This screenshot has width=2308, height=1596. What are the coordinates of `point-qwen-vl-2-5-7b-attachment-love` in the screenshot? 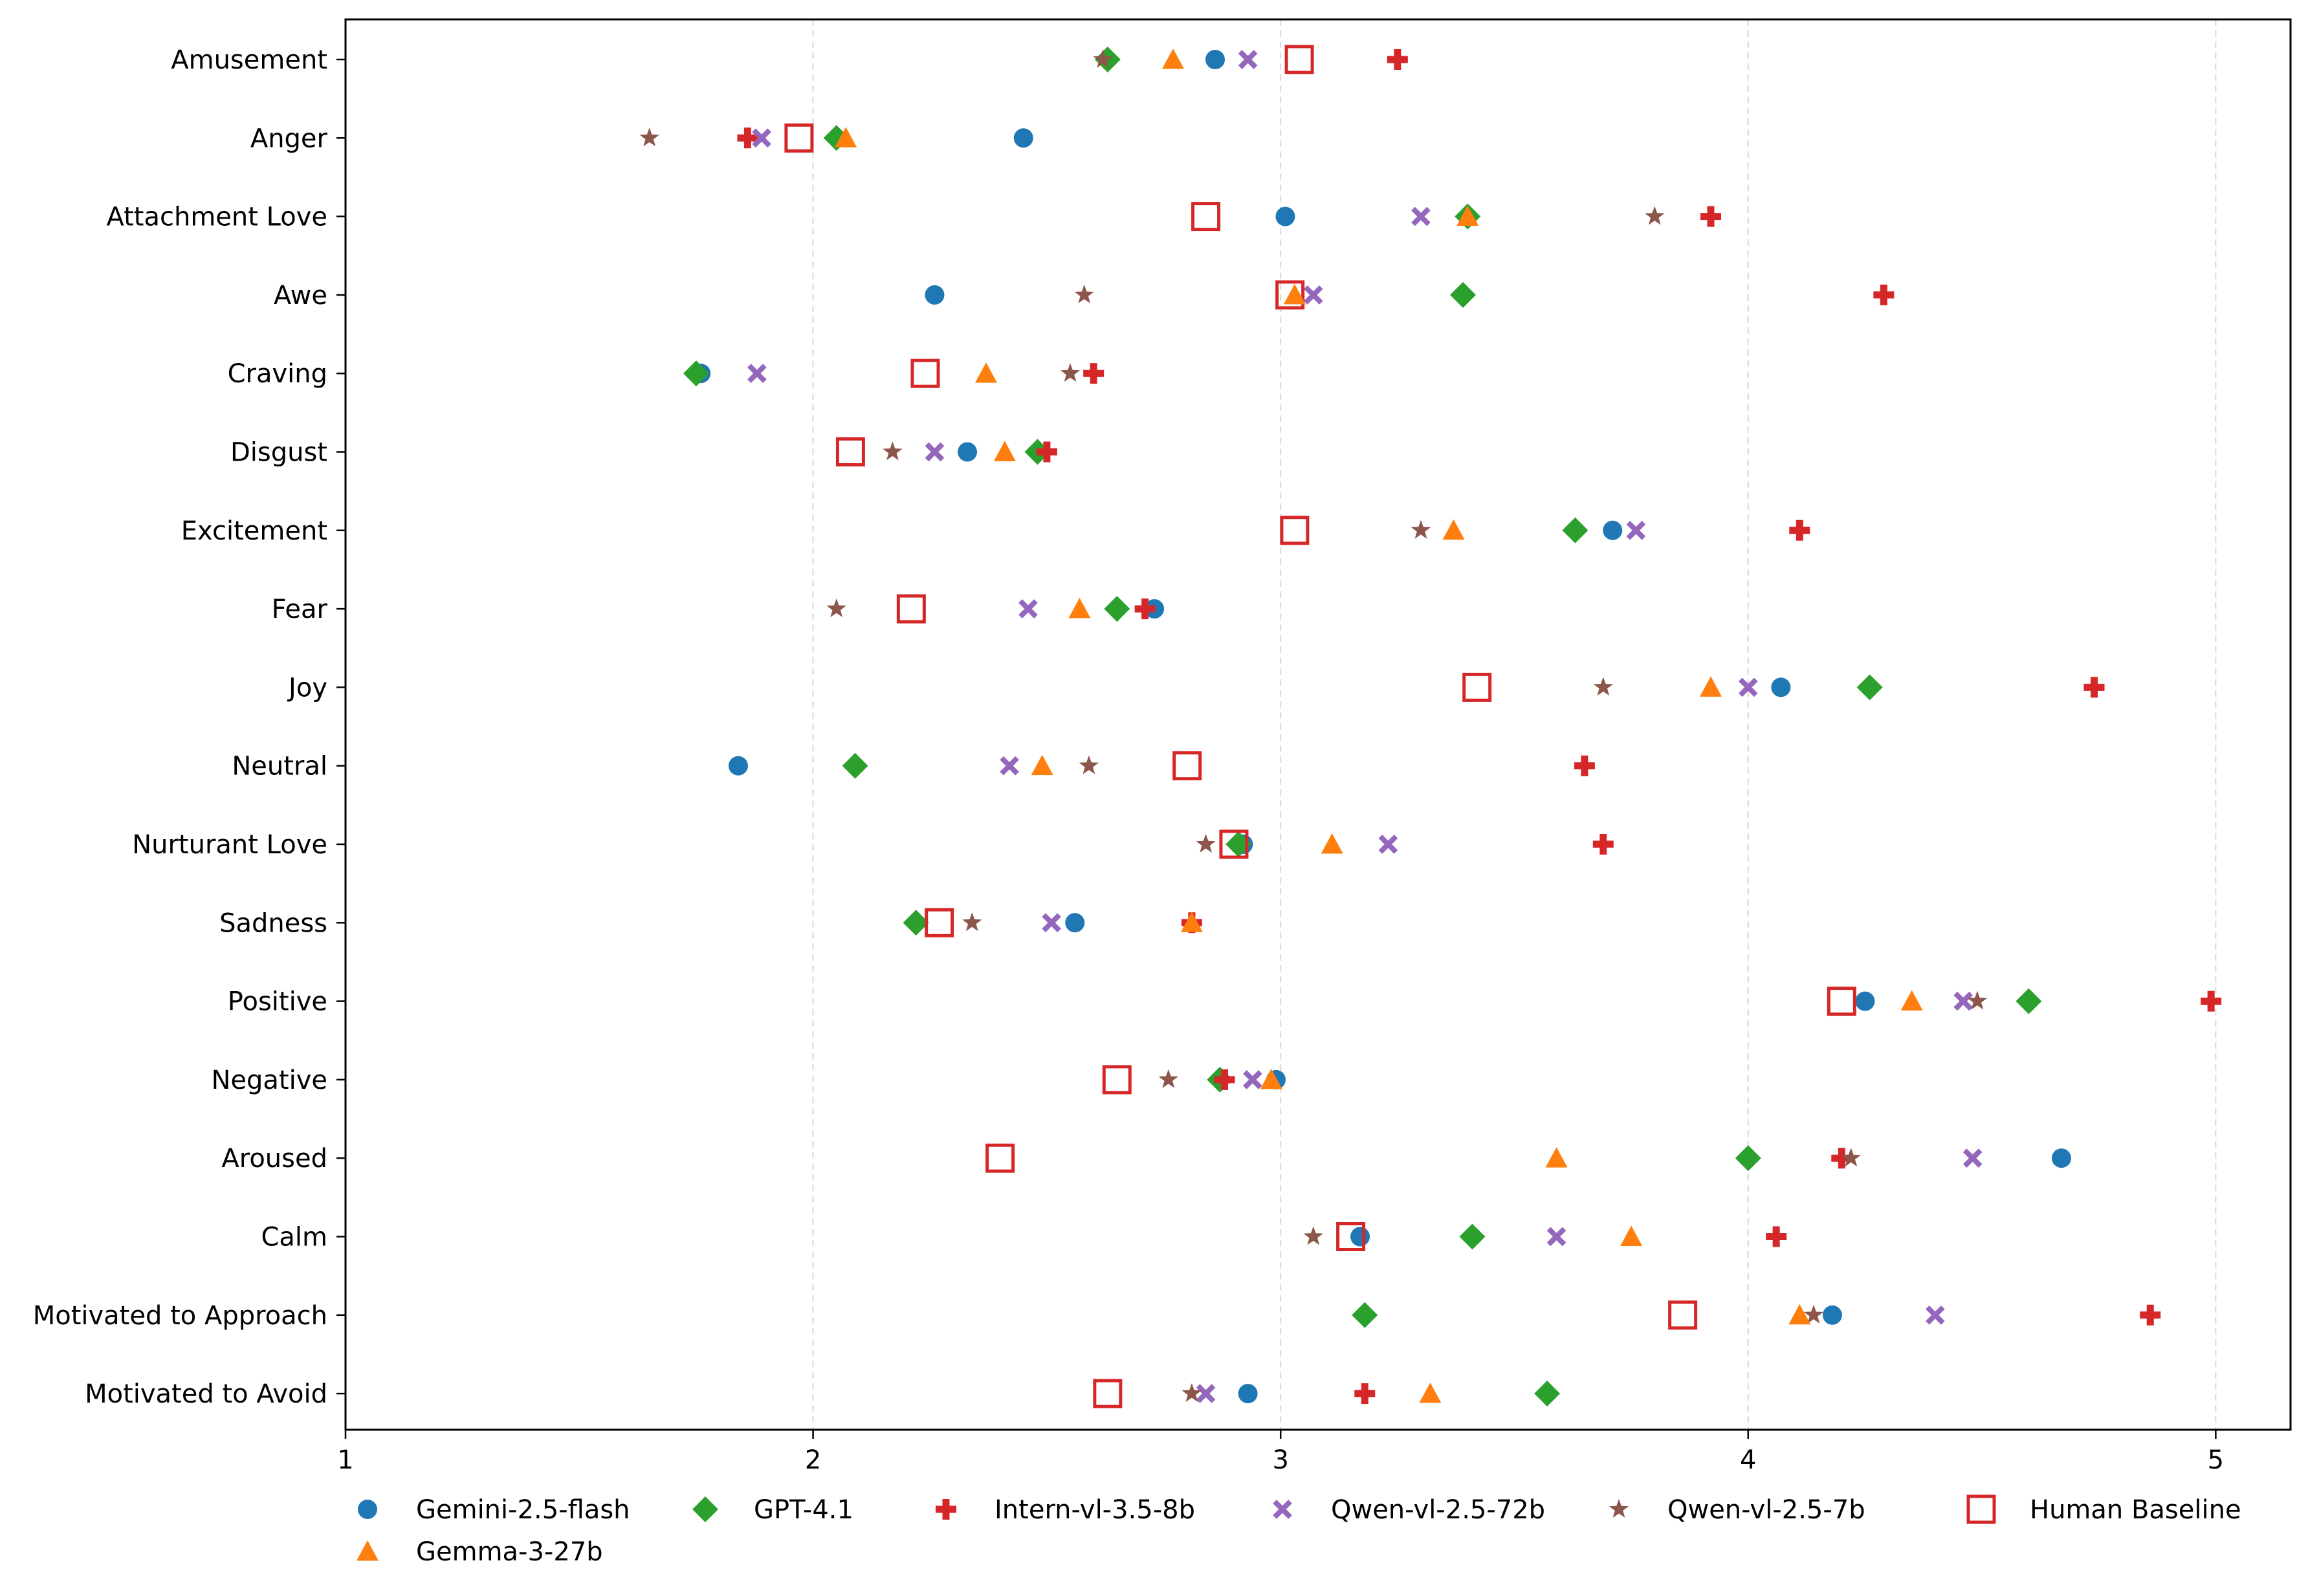 It's located at (1655, 216).